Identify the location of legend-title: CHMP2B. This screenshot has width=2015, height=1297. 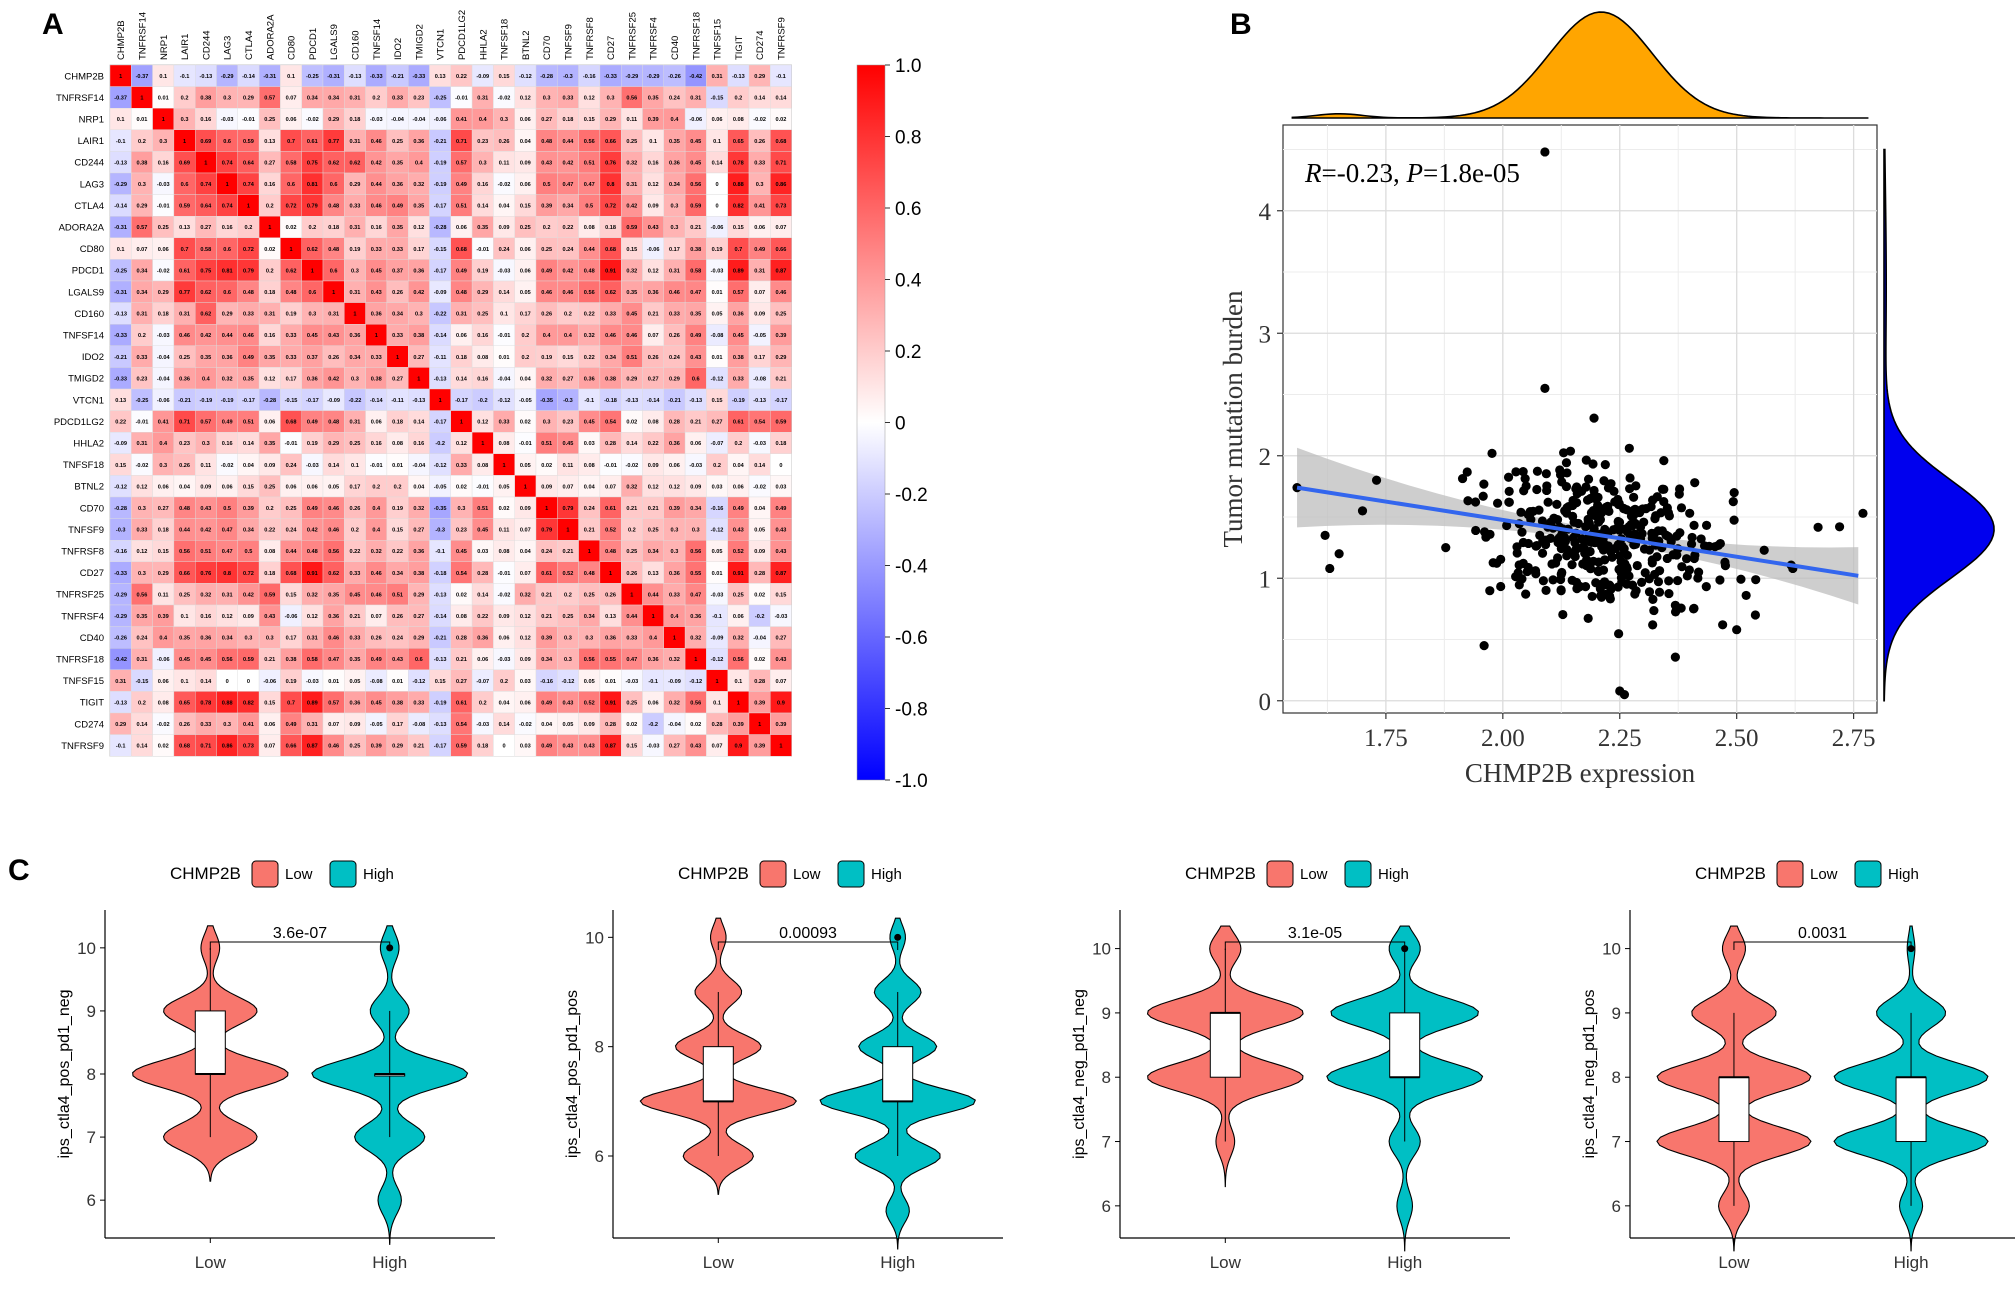
(205, 873).